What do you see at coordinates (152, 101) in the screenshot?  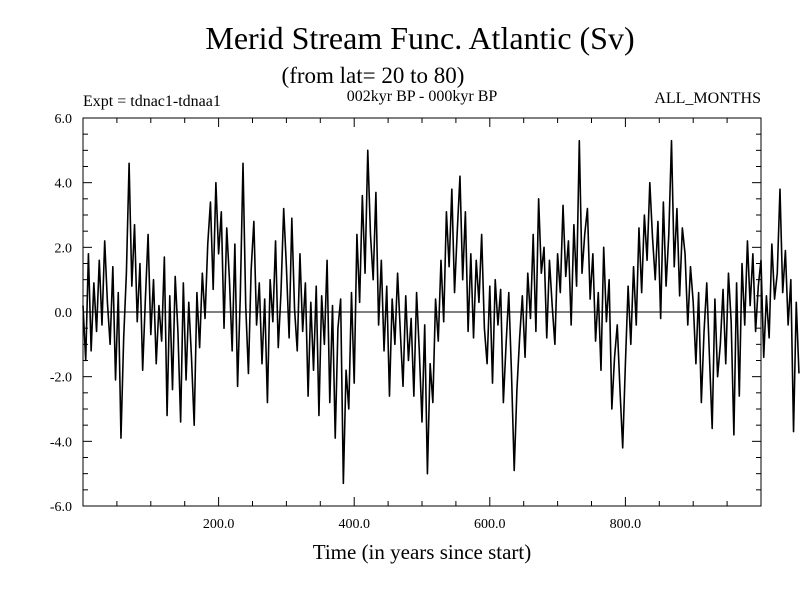 I see `experiment-label: Expt = tdnac1-tdnaa1` at bounding box center [152, 101].